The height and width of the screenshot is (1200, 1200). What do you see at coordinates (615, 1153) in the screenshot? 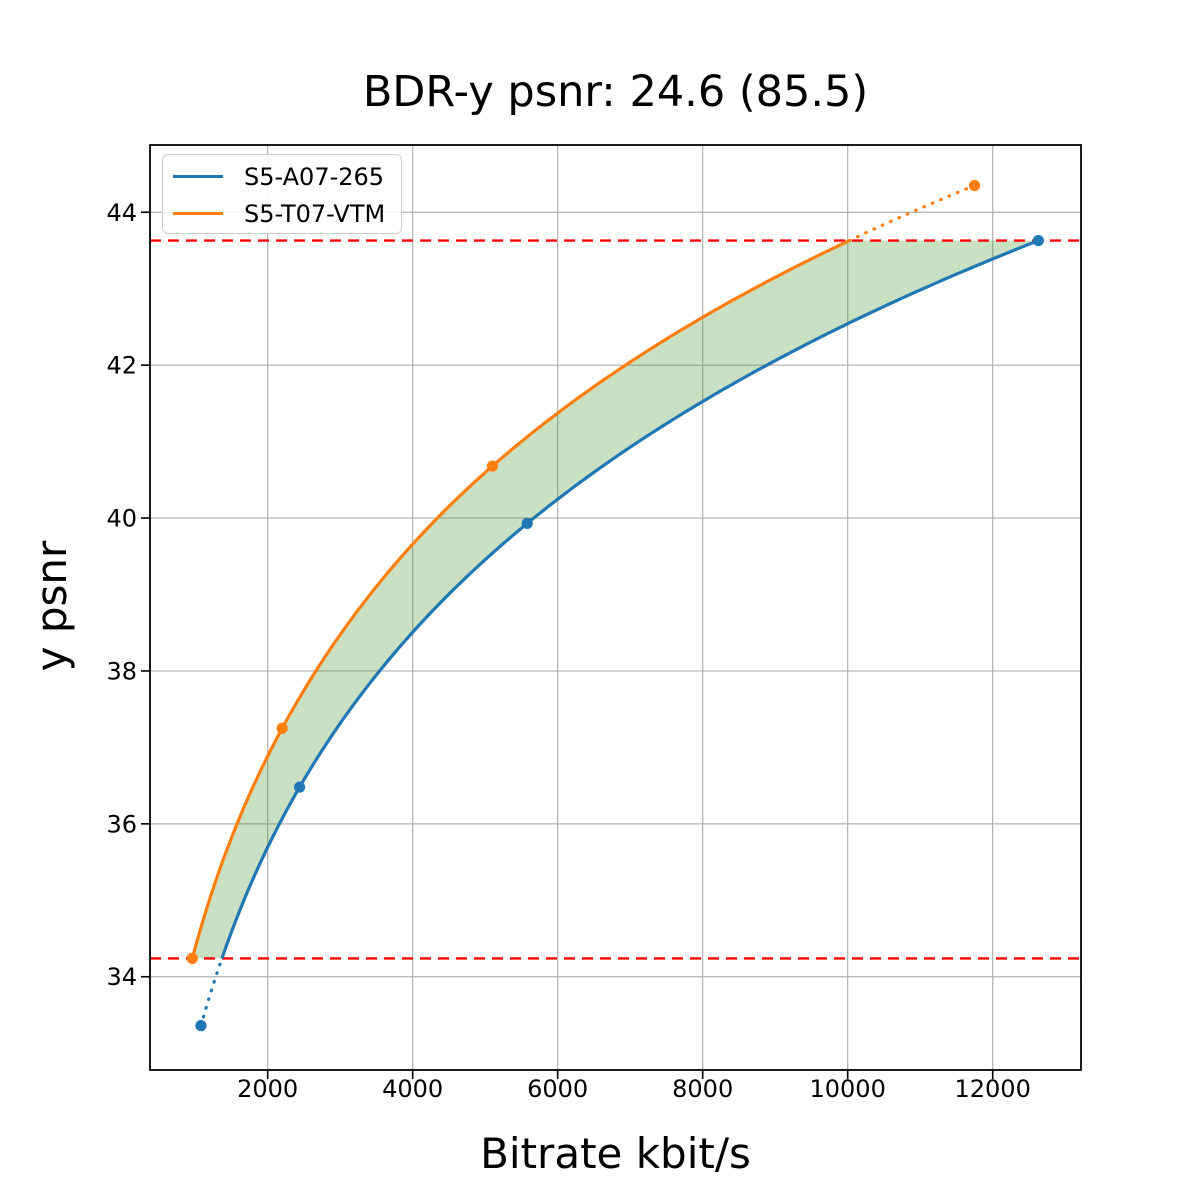
I see `x-axis-label: Bitrate kbit/s` at bounding box center [615, 1153].